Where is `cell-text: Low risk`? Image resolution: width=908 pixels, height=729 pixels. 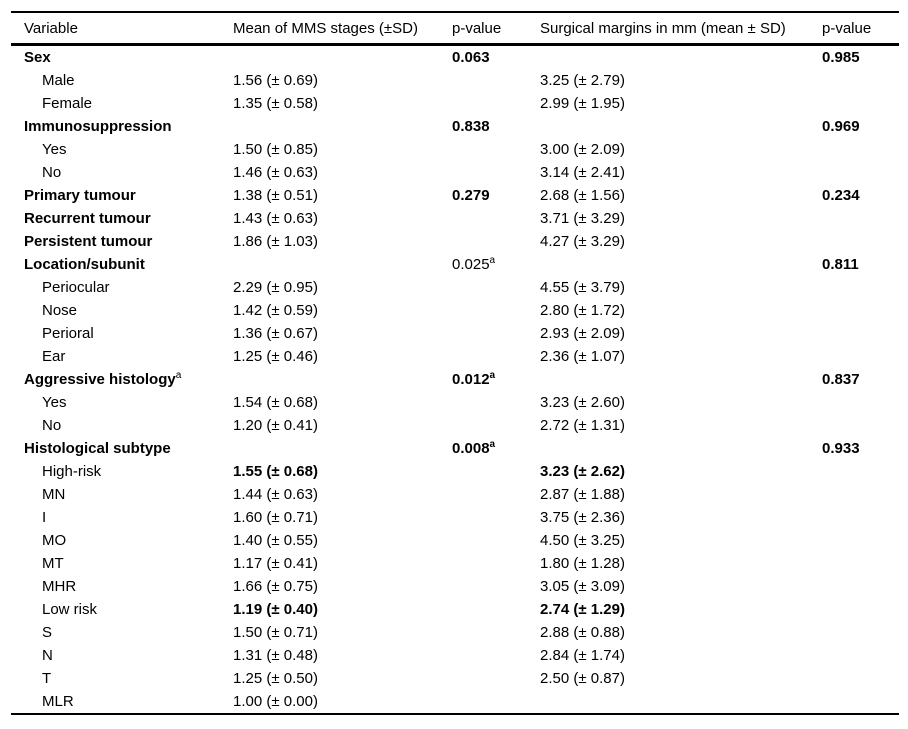
cell-text: Low risk is located at coordinates (70, 609).